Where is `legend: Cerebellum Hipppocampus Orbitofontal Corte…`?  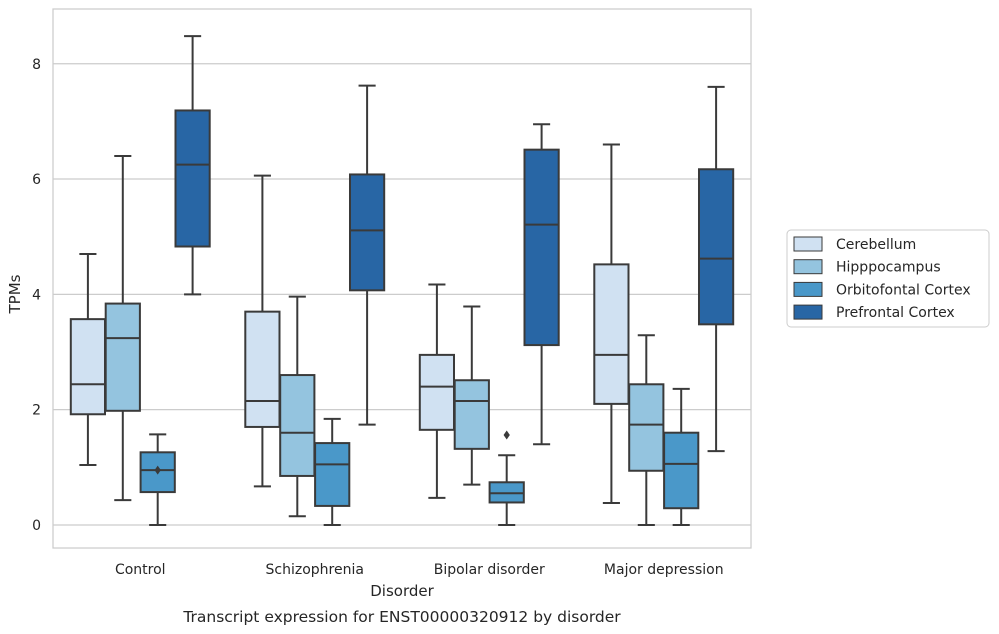 legend: Cerebellum Hipppocampus Orbitofontal Corte… is located at coordinates (888, 278).